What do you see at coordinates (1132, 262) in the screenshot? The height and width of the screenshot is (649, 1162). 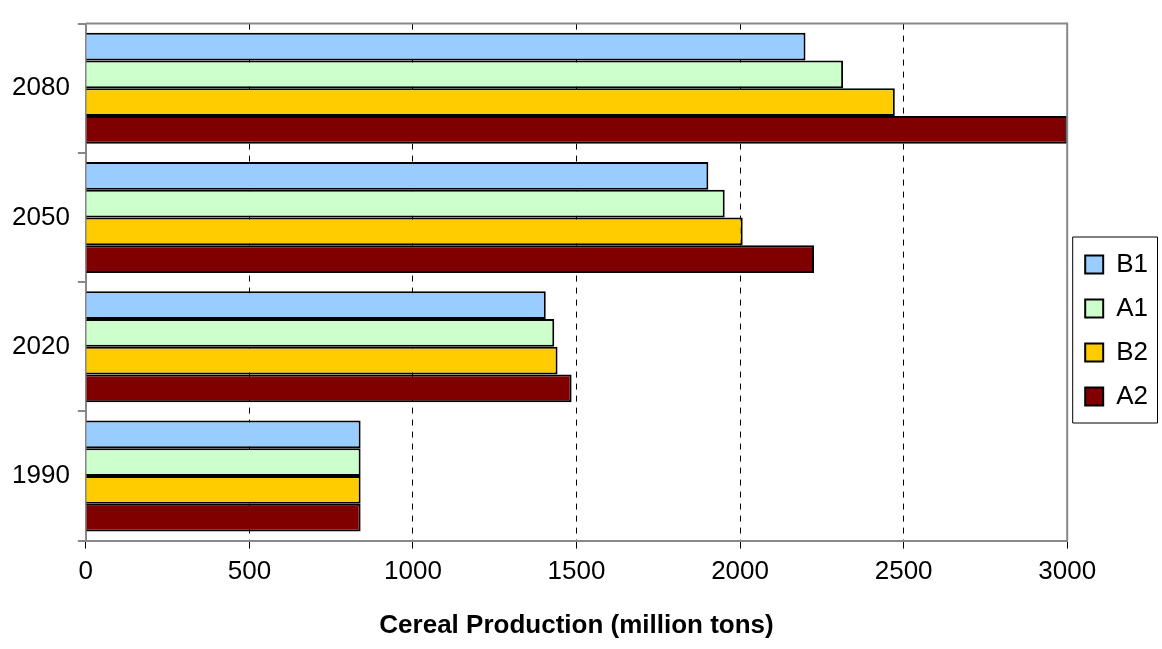 I see `legend-label: B1` at bounding box center [1132, 262].